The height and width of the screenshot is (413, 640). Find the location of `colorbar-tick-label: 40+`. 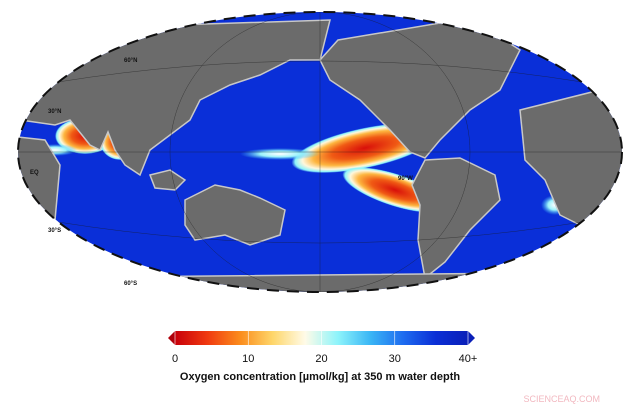

colorbar-tick-label: 40+ is located at coordinates (468, 359).